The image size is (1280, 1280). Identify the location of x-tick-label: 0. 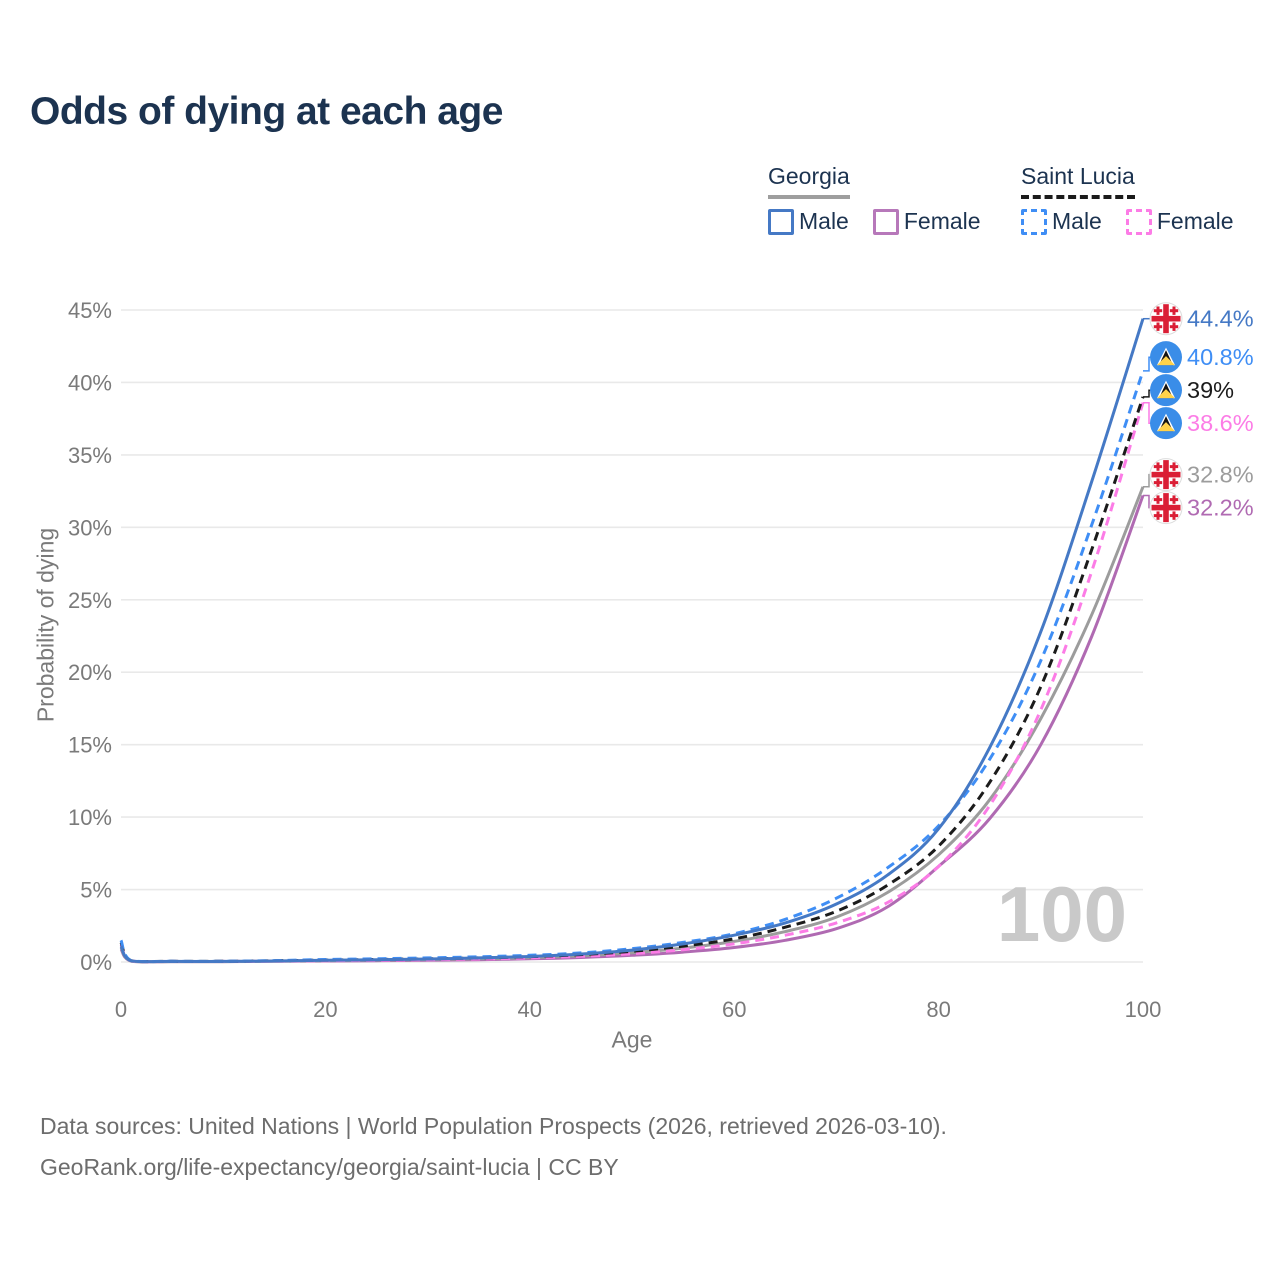
(121, 1009).